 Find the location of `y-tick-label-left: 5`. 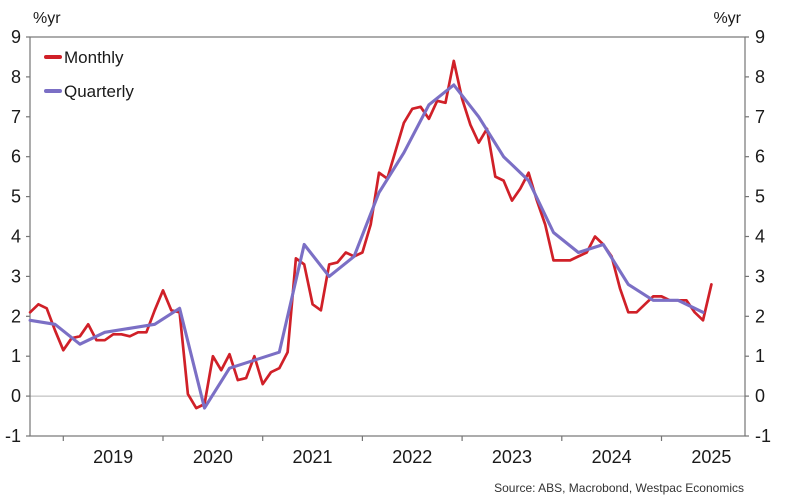

y-tick-label-left: 5 is located at coordinates (16, 197).